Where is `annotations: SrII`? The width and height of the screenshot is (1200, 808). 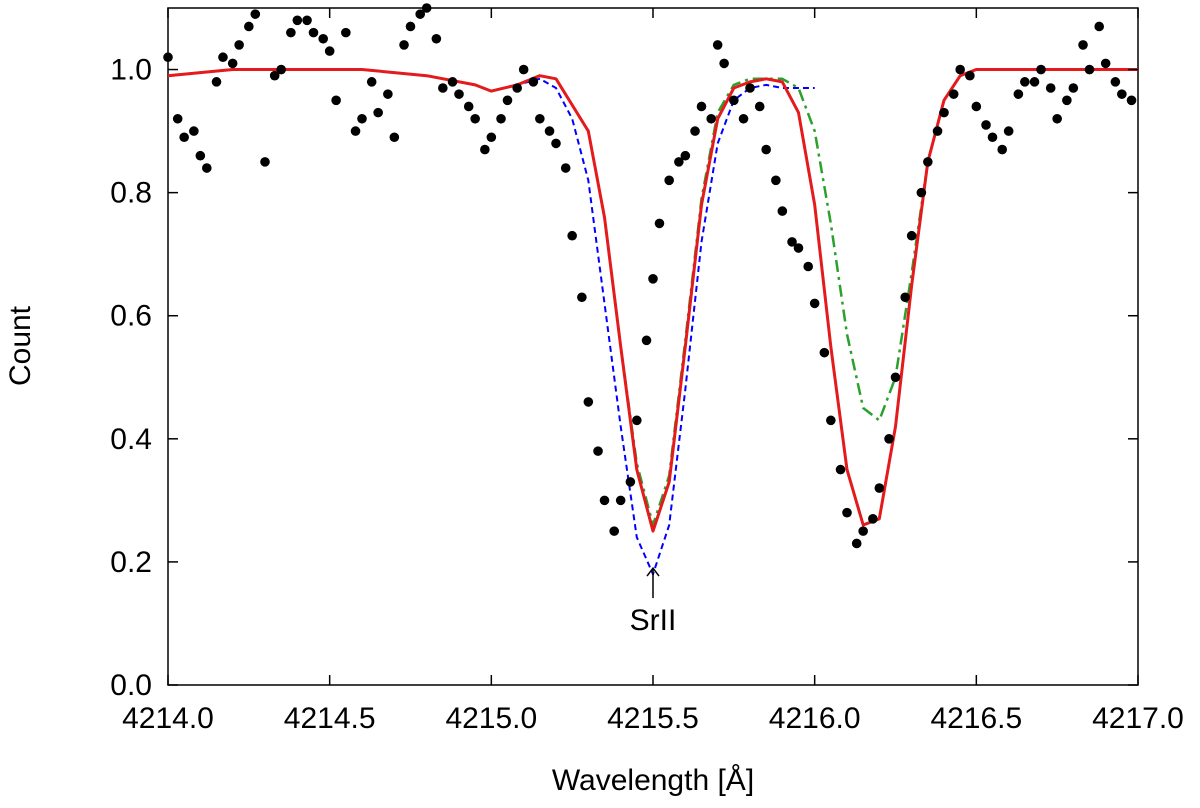
annotations: SrII is located at coordinates (653, 601).